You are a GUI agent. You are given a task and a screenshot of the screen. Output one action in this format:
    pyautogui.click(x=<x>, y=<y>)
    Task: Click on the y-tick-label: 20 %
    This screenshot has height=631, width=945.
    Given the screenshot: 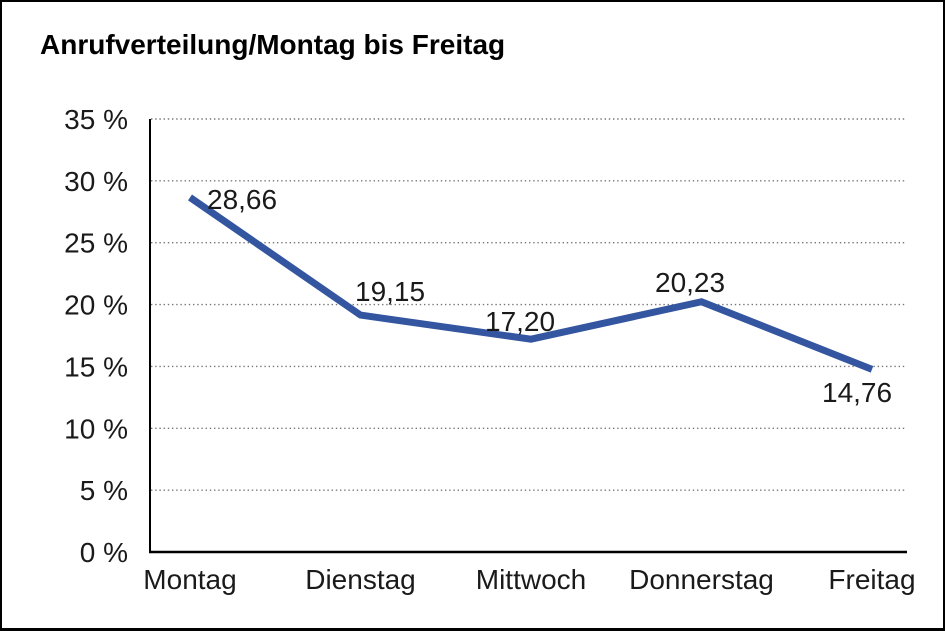 What is the action you would take?
    pyautogui.click(x=96, y=305)
    